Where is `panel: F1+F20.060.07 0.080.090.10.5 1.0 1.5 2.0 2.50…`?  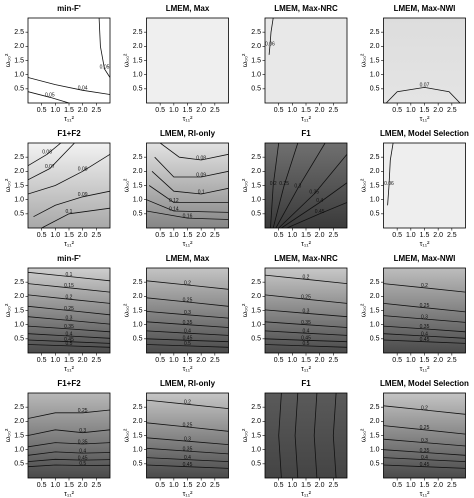 panel: F1+F20.060.07 0.080.090.10.5 1.0 1.5 2.0 2.50… is located at coordinates (58, 188).